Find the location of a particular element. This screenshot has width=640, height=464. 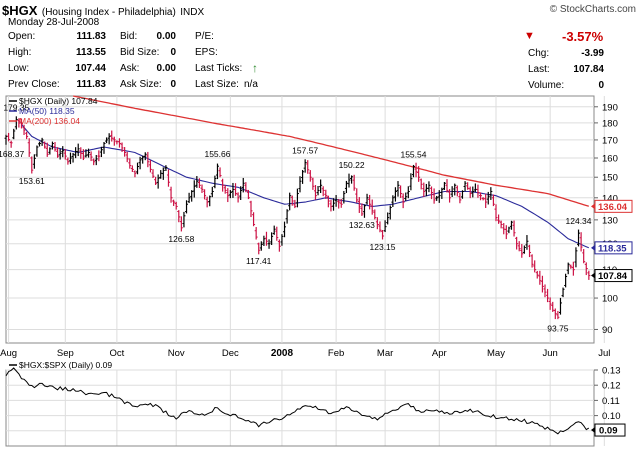

price-ytick-label-1: 100 is located at coordinates (610, 299).